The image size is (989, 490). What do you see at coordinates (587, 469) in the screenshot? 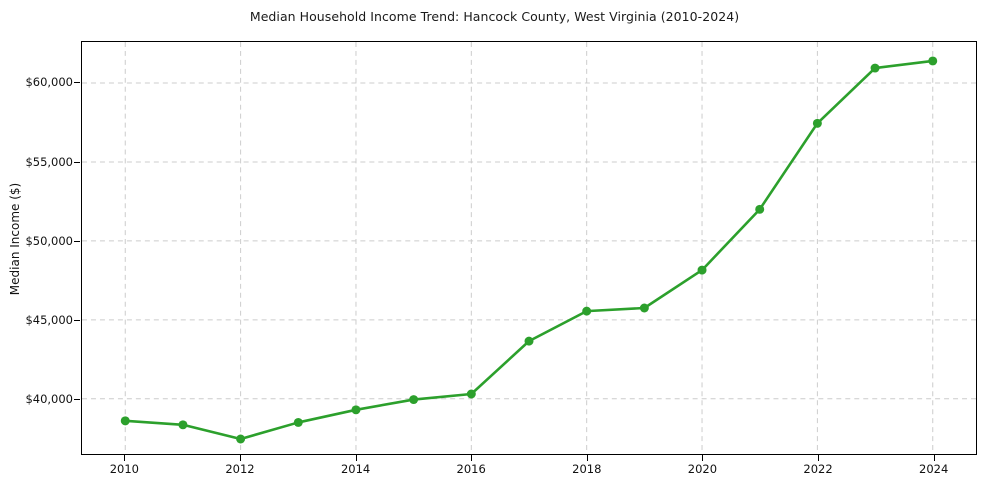
I see `x-axis-tick-label: 2018` at bounding box center [587, 469].